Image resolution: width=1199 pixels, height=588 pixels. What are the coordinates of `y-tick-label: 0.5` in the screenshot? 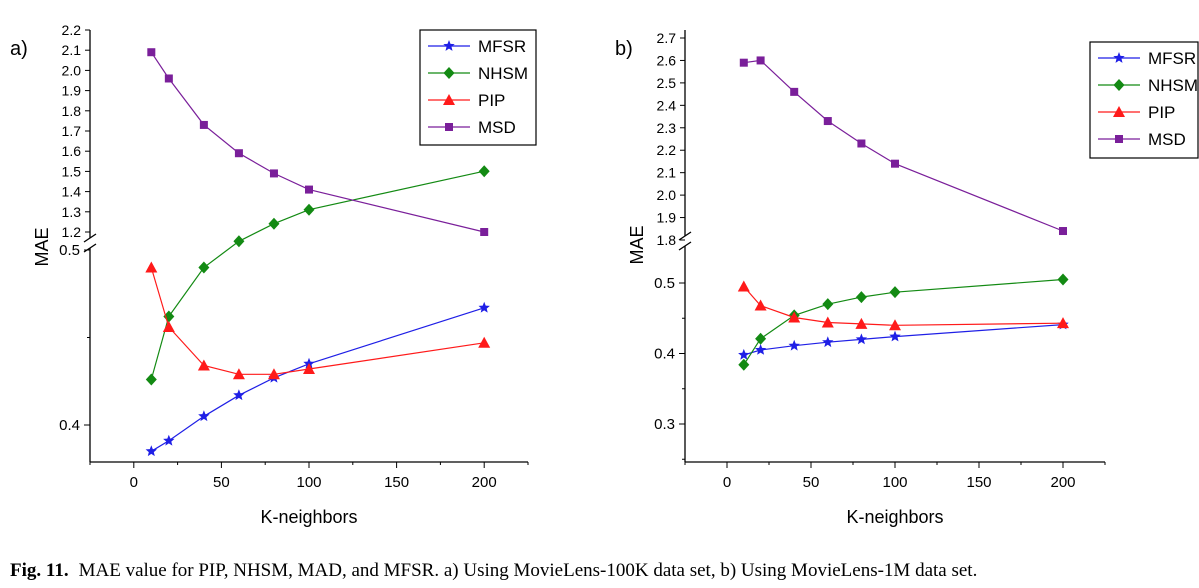 It's located at (664, 283).